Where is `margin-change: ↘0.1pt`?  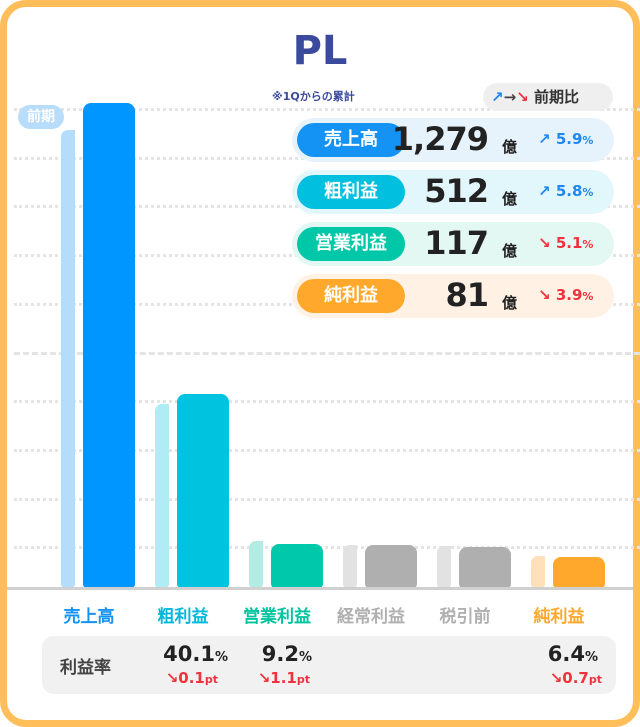 margin-change: ↘0.1pt is located at coordinates (191, 678).